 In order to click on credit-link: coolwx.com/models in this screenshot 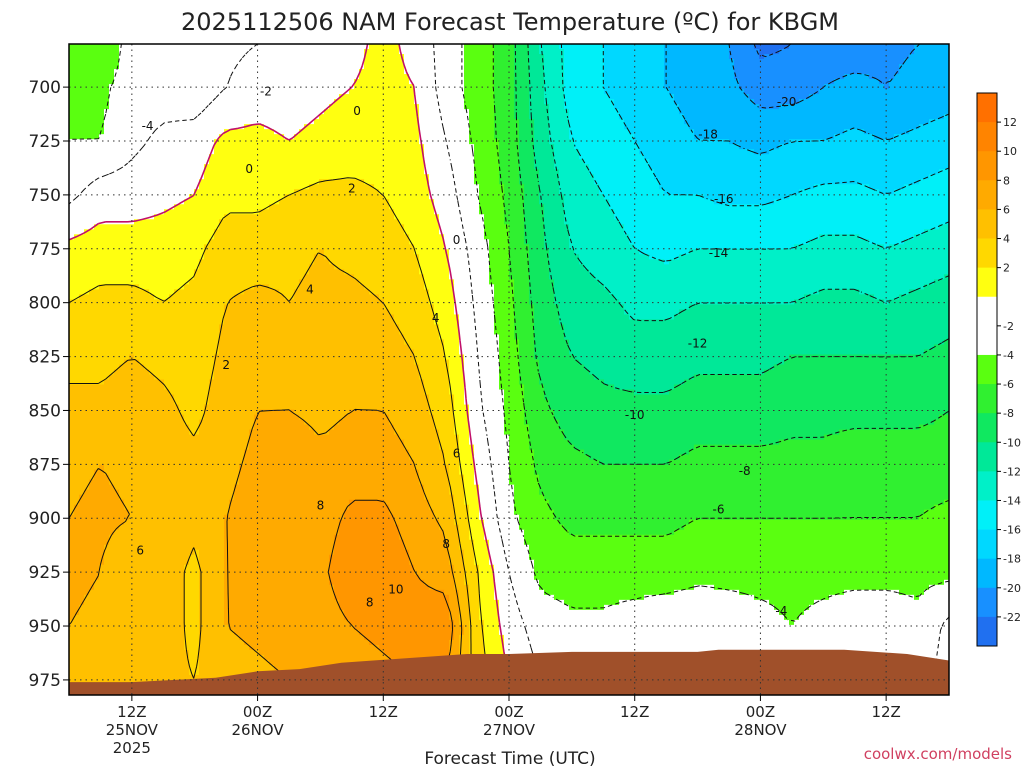, I will do `click(938, 754)`.